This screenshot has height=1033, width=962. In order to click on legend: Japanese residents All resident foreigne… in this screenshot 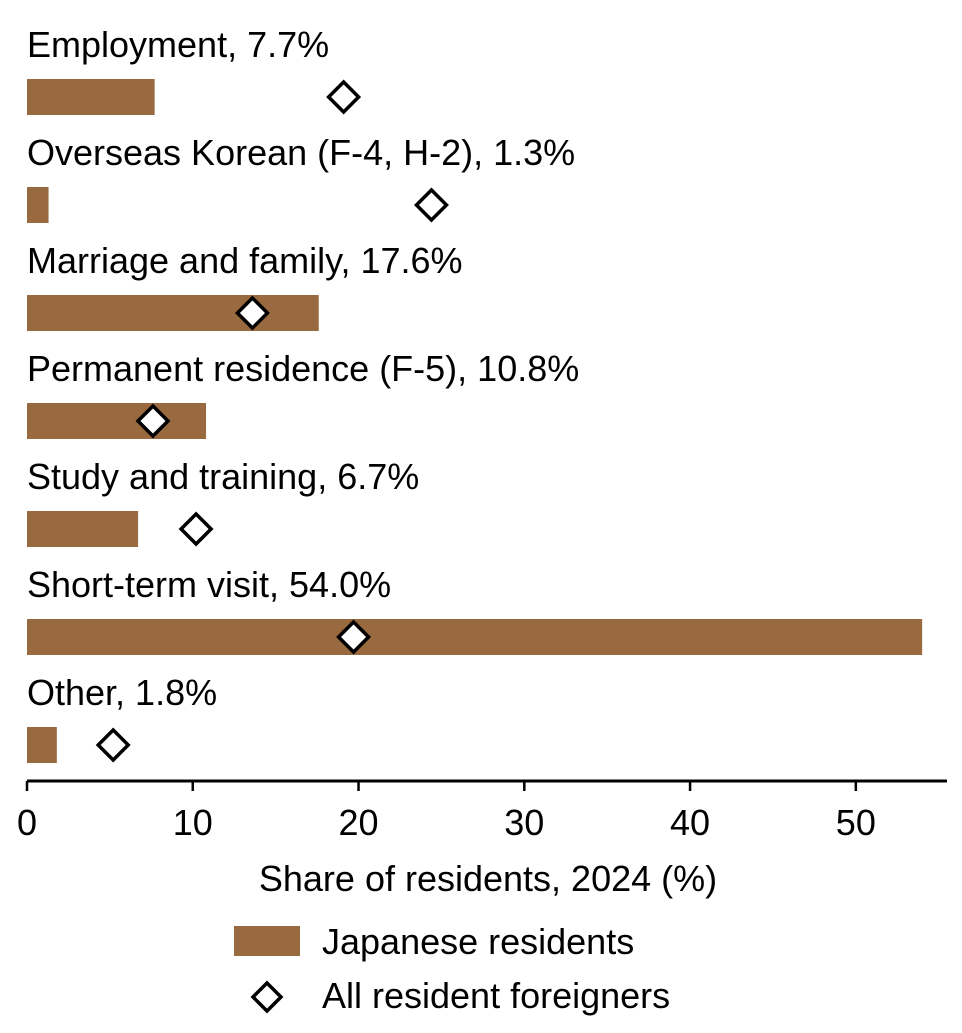, I will do `click(452, 968)`.